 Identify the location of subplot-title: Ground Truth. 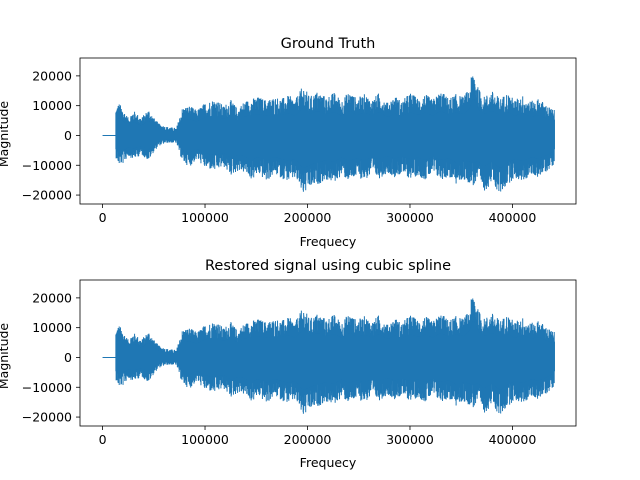
(328, 44).